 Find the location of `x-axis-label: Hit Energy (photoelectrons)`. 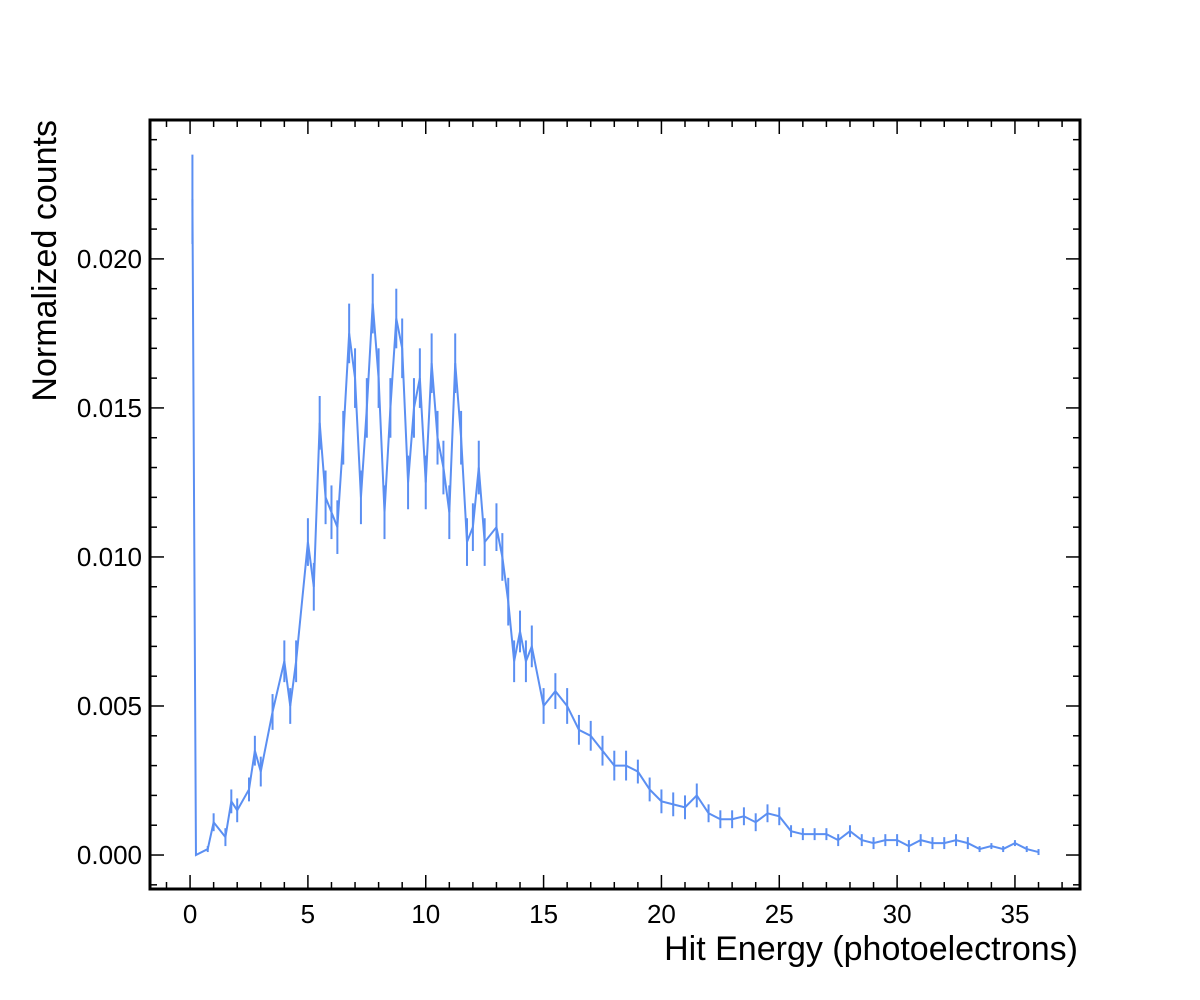

x-axis-label: Hit Energy (photoelectrons) is located at coordinates (871, 949).